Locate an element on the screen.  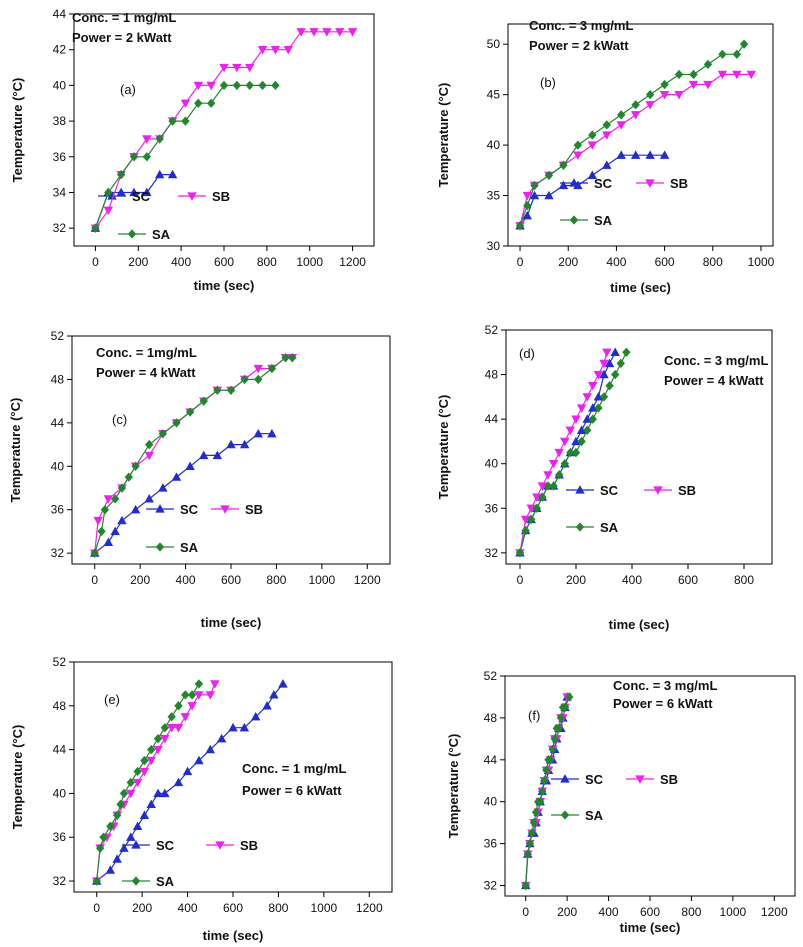
series-sa is located at coordinates (185, 156).